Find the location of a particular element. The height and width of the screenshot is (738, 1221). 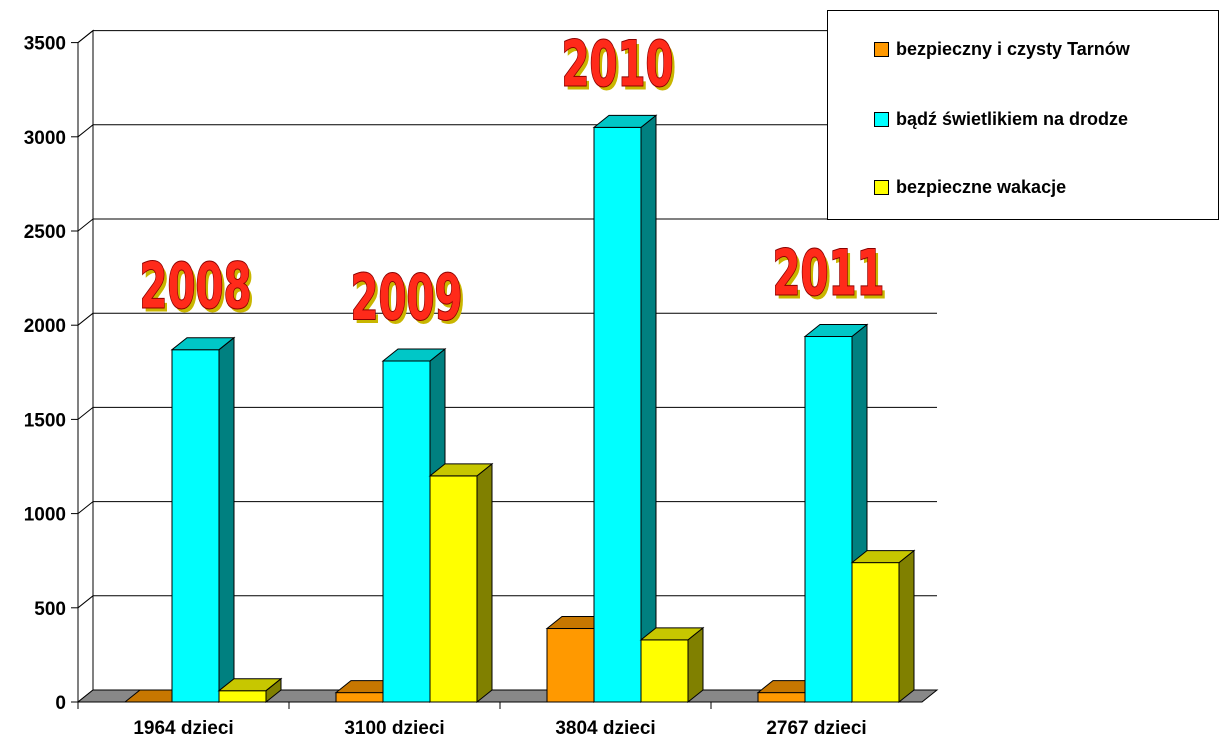

year-label-shadow: 2008 is located at coordinates (199, 290).